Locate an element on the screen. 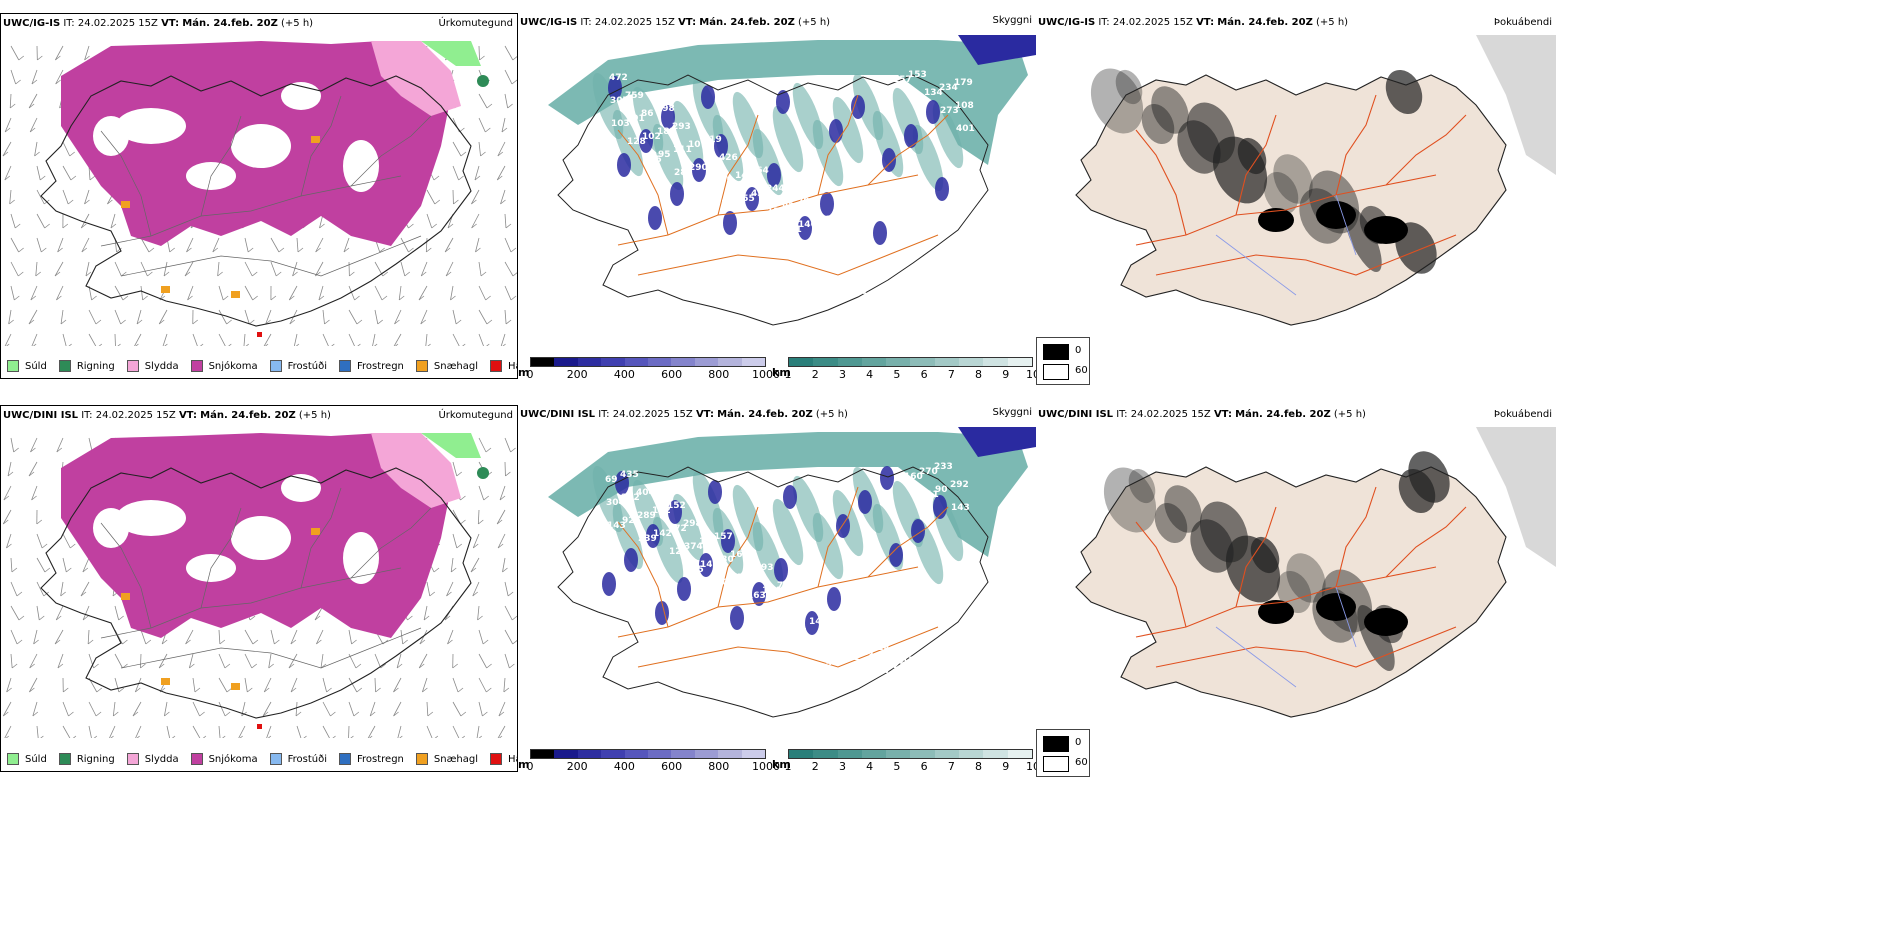 The width and height of the screenshot is (1900, 950). peak-label: 119 is located at coordinates (849, 635).